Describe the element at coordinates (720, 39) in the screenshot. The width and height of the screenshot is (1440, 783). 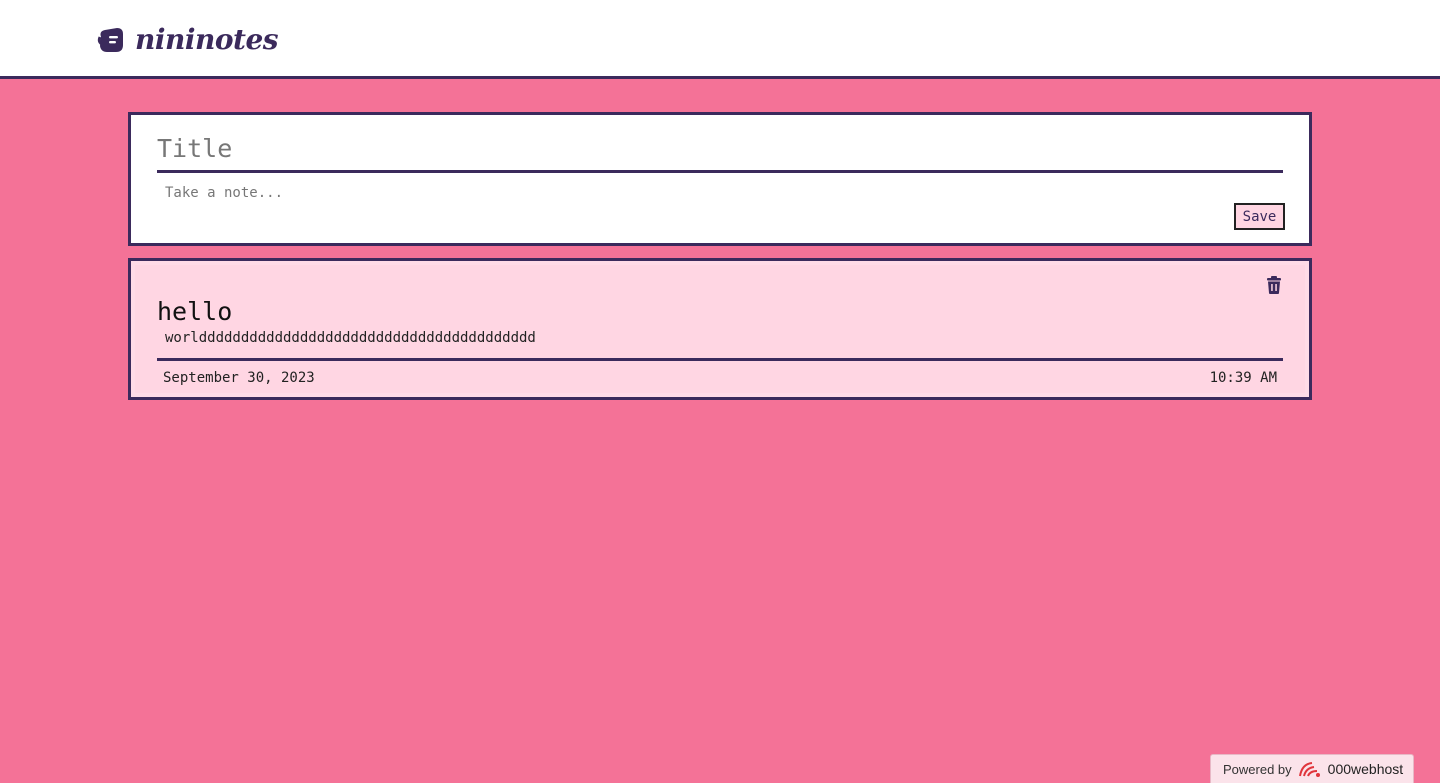
I see `app-header: nininotes` at that location.